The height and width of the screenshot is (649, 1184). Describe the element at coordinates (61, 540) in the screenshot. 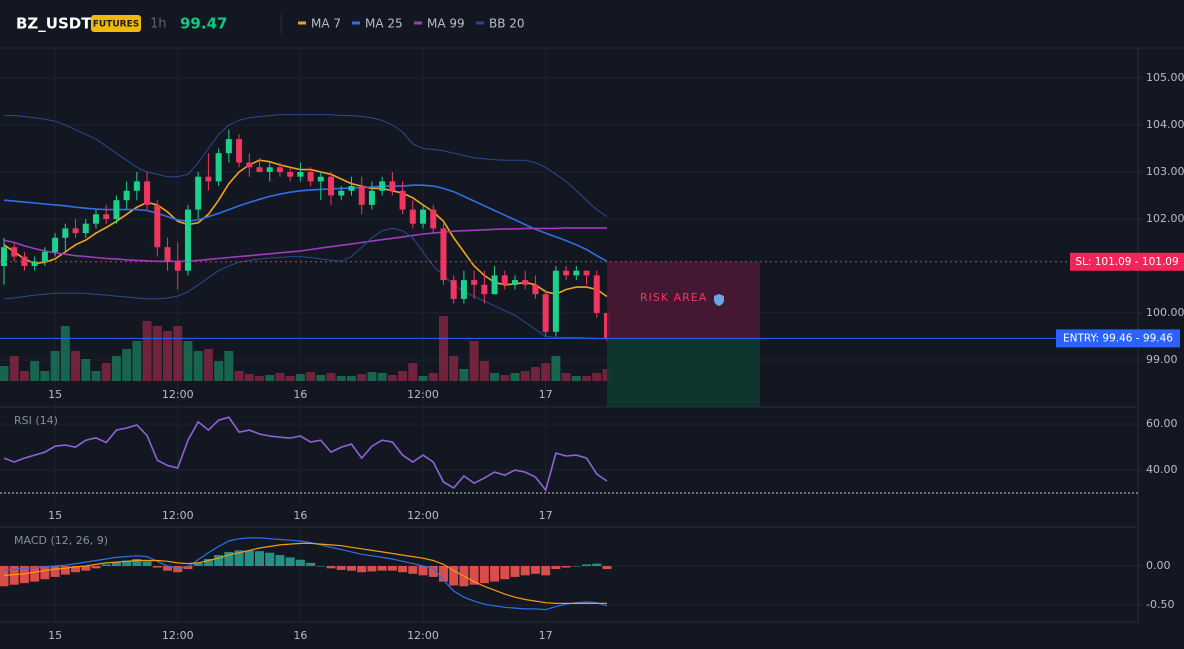

I see `pane-title: MACD (12, 26, 9)` at that location.